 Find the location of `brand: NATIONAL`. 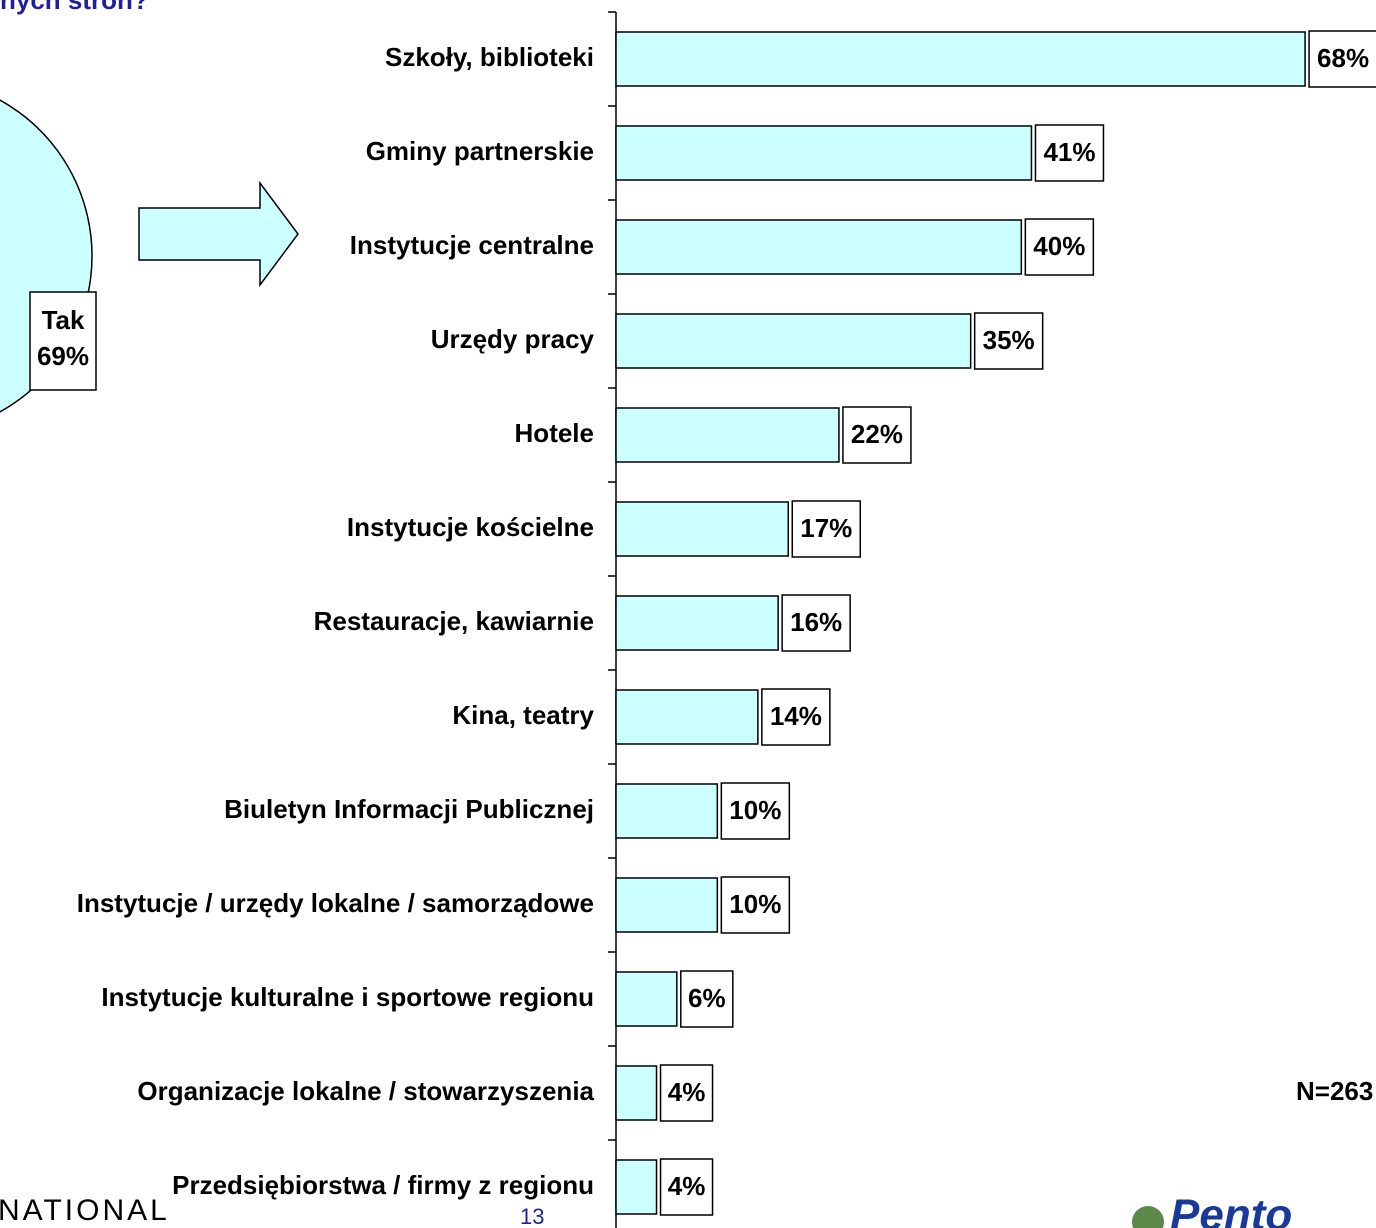

brand: NATIONAL is located at coordinates (85, 1210).